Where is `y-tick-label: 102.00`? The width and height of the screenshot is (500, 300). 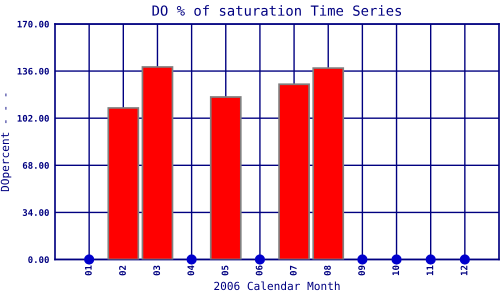
y-tick-label: 102.00 is located at coordinates (33, 118).